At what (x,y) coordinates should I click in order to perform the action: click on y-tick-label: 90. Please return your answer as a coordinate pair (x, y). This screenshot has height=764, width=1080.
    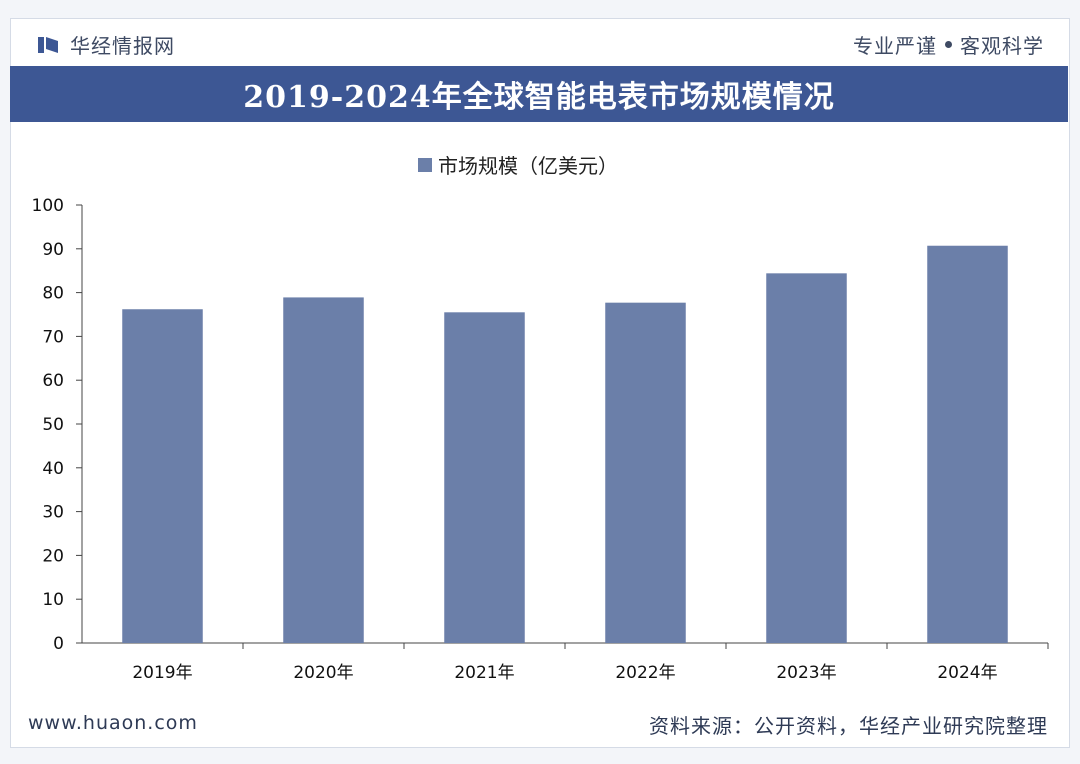
    Looking at the image, I should click on (53, 250).